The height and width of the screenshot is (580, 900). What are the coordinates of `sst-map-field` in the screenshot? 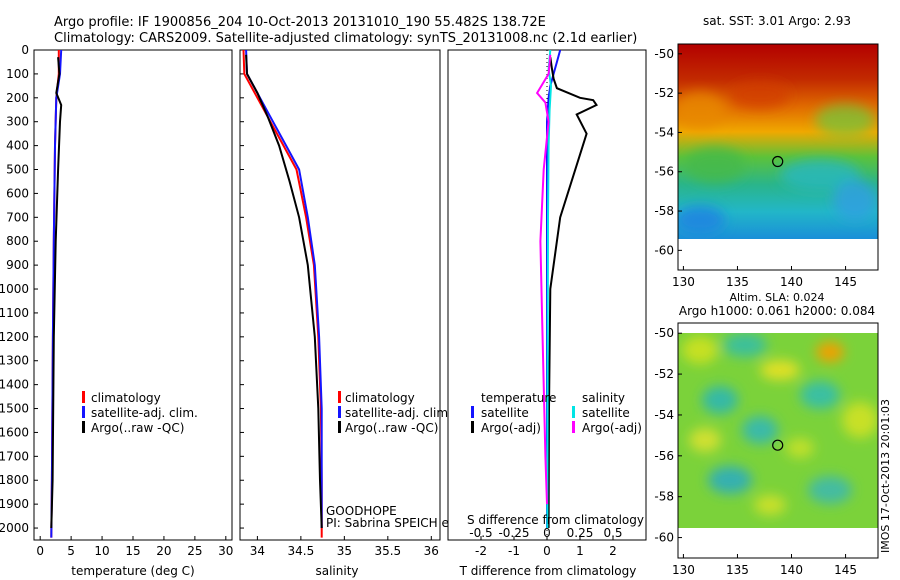 It's located at (778, 141).